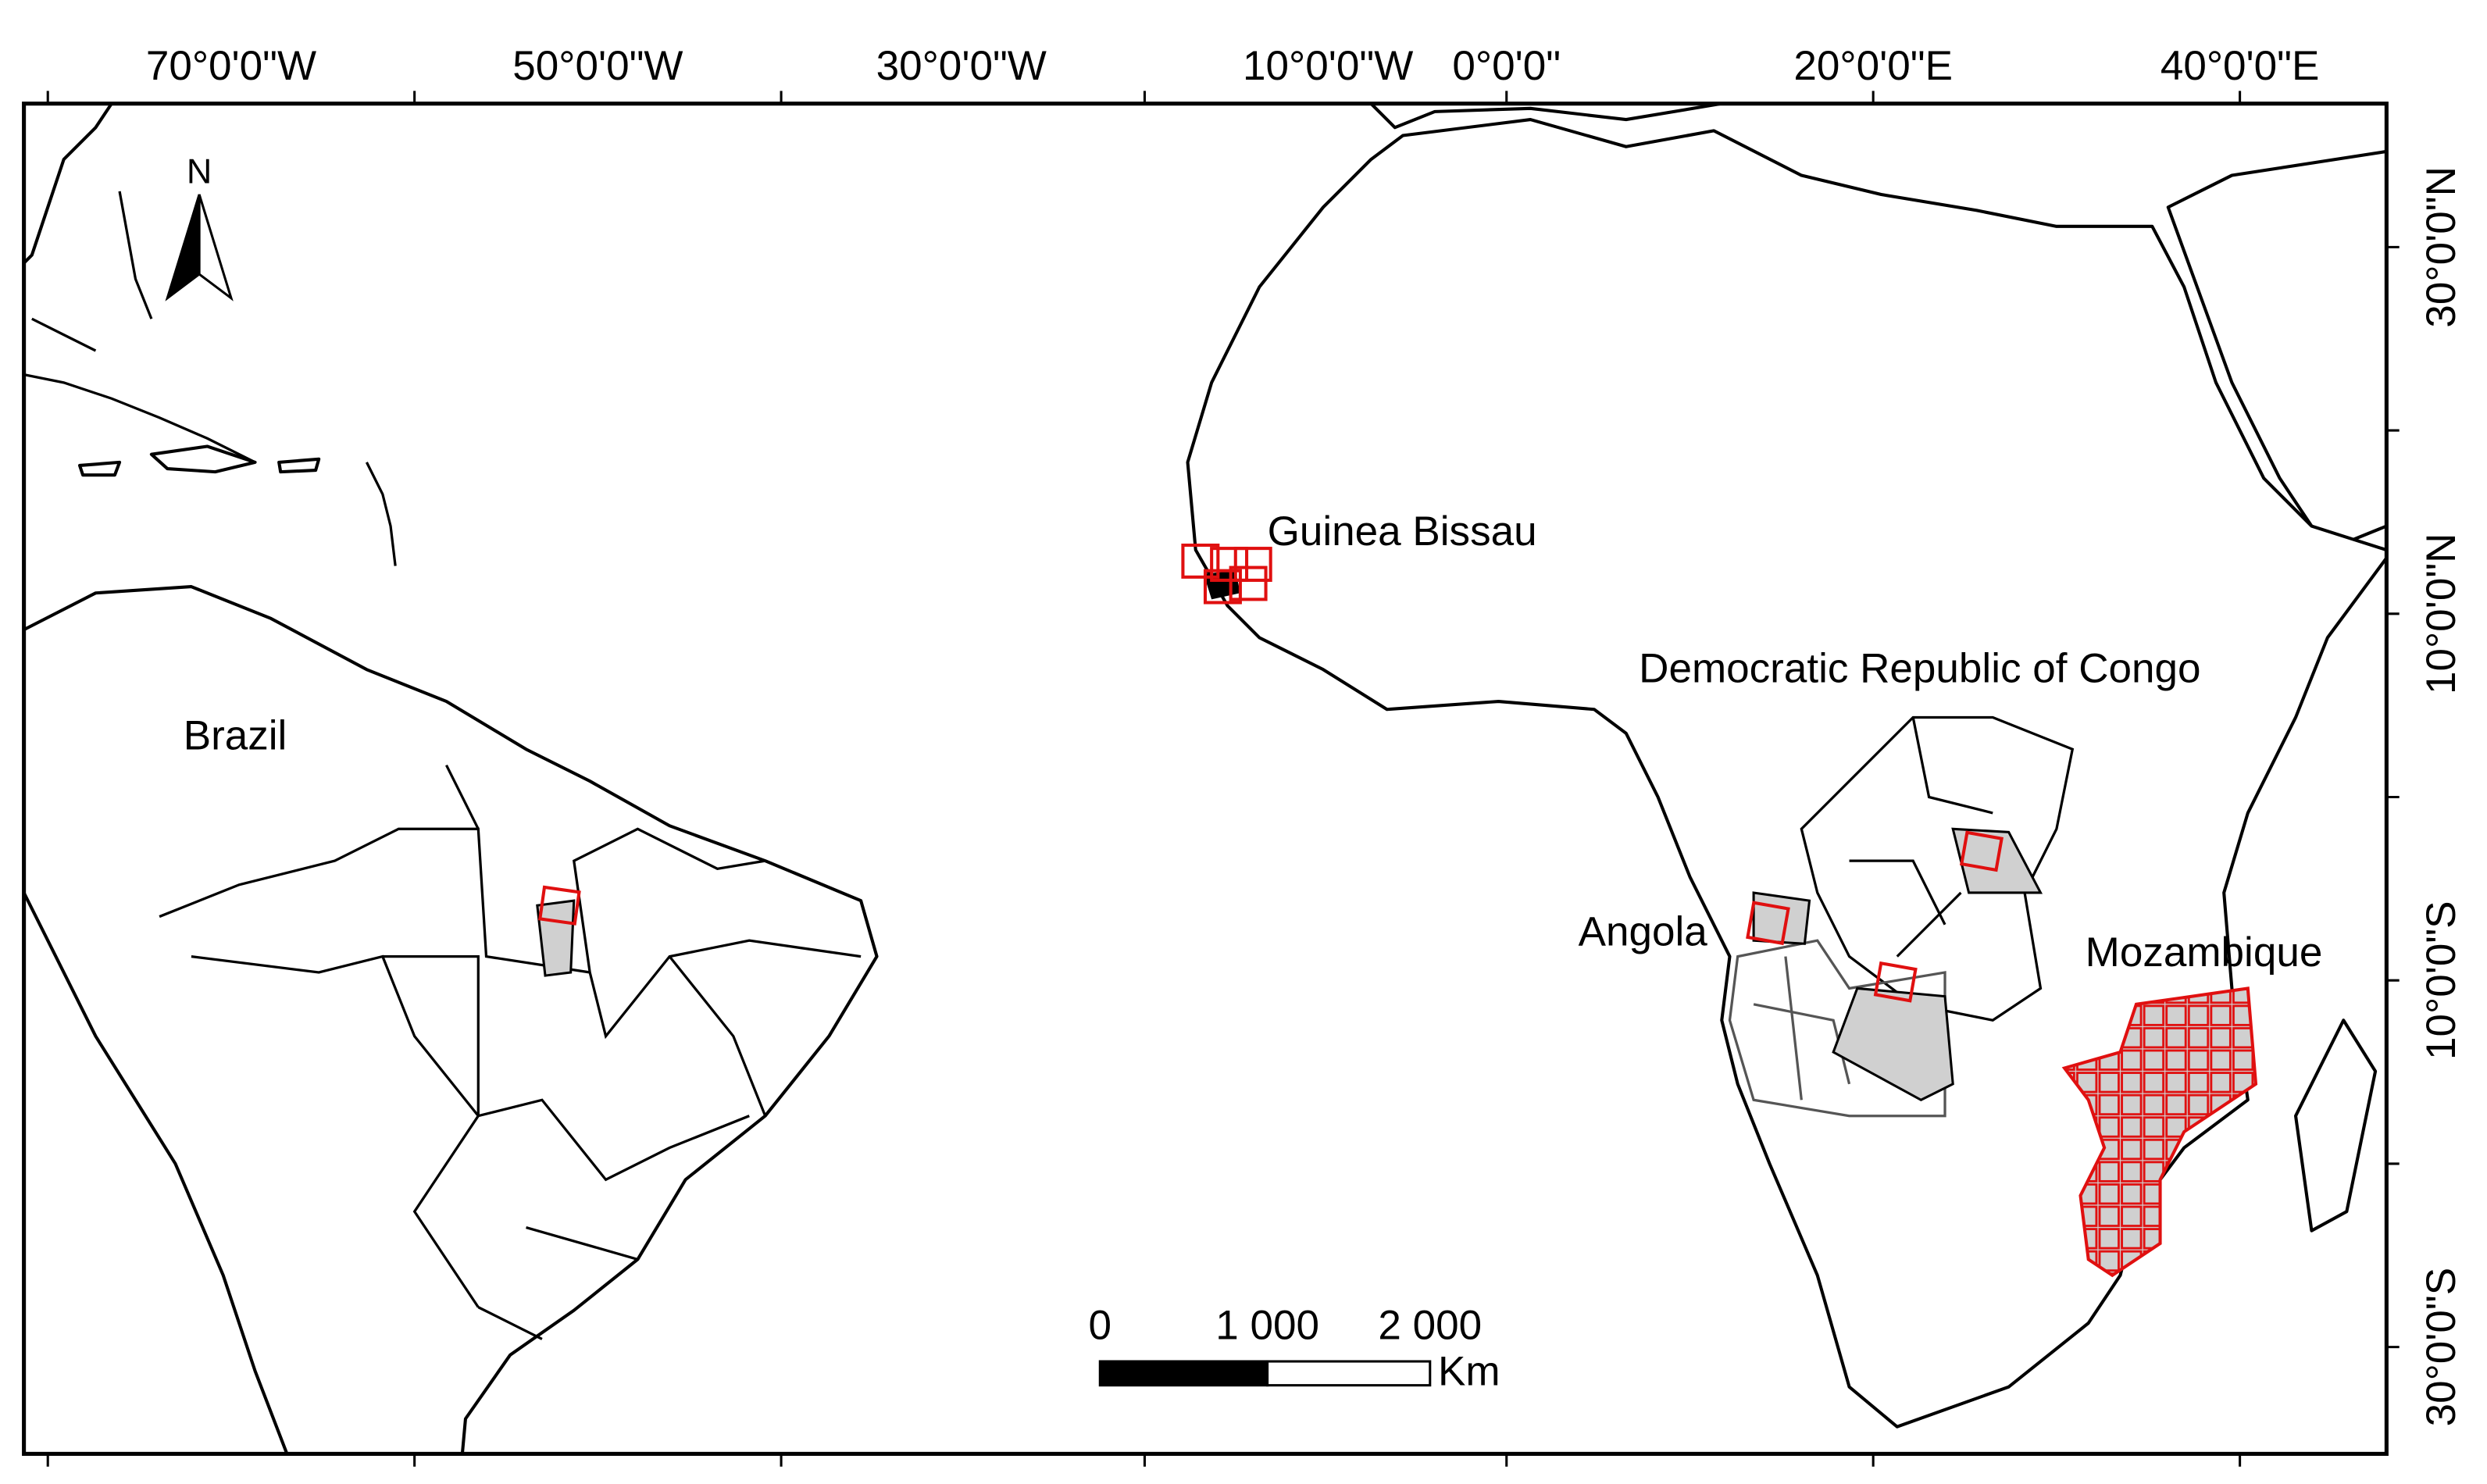 The height and width of the screenshot is (1484, 2487). What do you see at coordinates (1506, 66) in the screenshot?
I see `longitude-label: 0°0'0"` at bounding box center [1506, 66].